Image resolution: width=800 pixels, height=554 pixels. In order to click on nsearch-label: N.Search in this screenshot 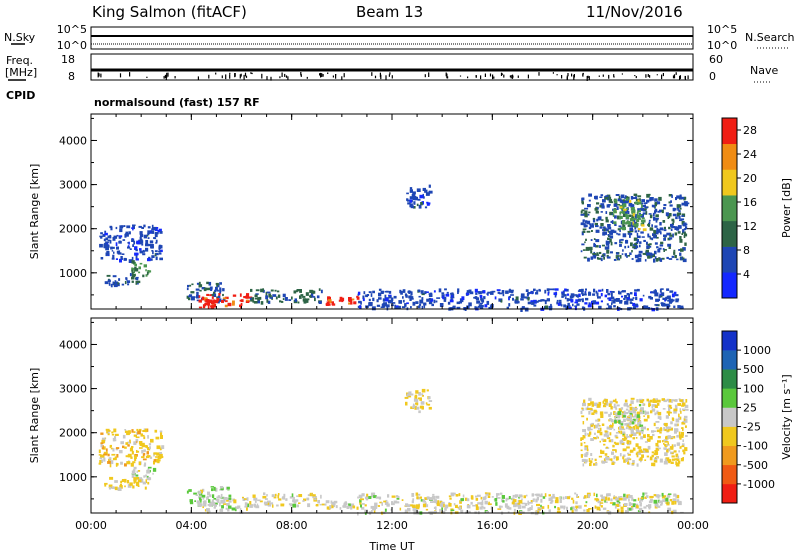, I will do `click(770, 37)`.